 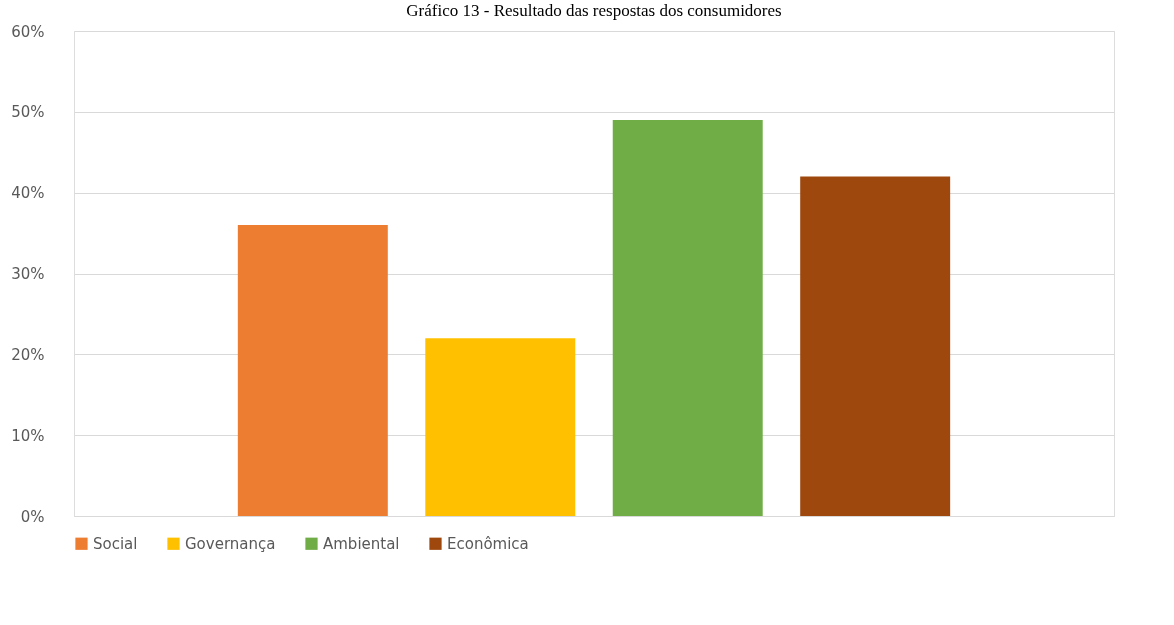 I want to click on chart-title: Gráfico 13 - Resultado das respostas dos consumidores, so click(x=594, y=10).